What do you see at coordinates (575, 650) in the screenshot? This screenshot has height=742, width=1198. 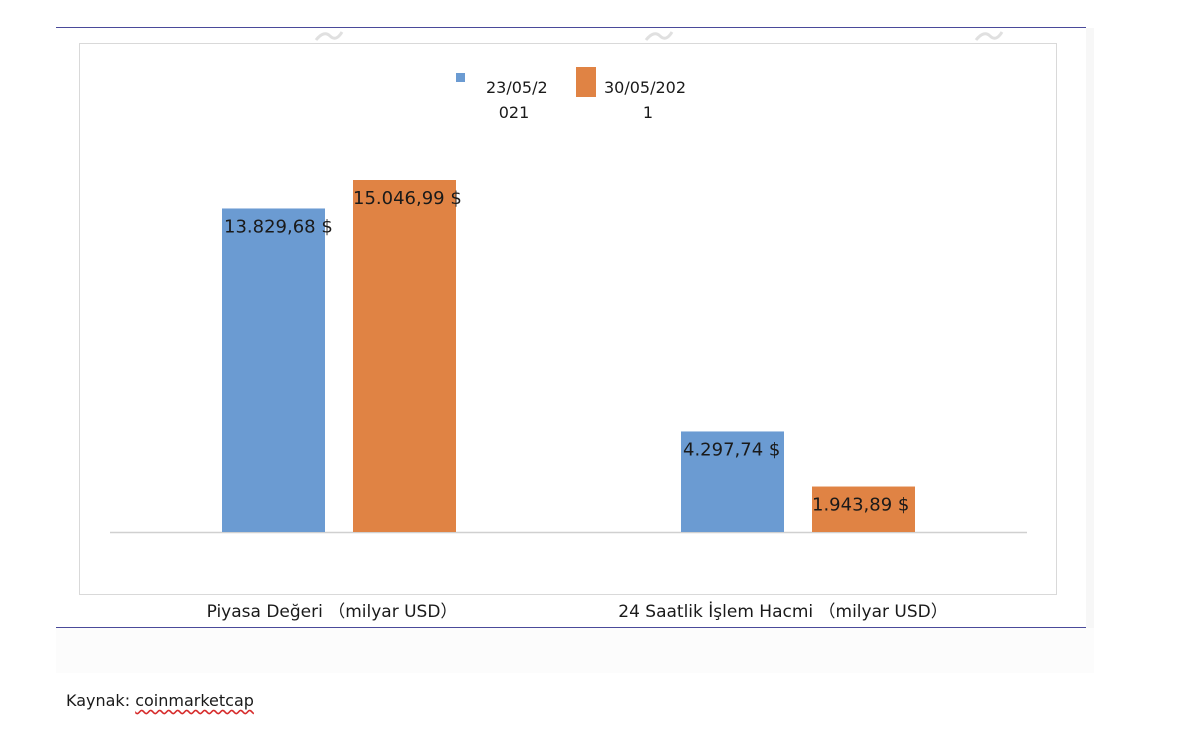 I see `page-bottom-shade` at bounding box center [575, 650].